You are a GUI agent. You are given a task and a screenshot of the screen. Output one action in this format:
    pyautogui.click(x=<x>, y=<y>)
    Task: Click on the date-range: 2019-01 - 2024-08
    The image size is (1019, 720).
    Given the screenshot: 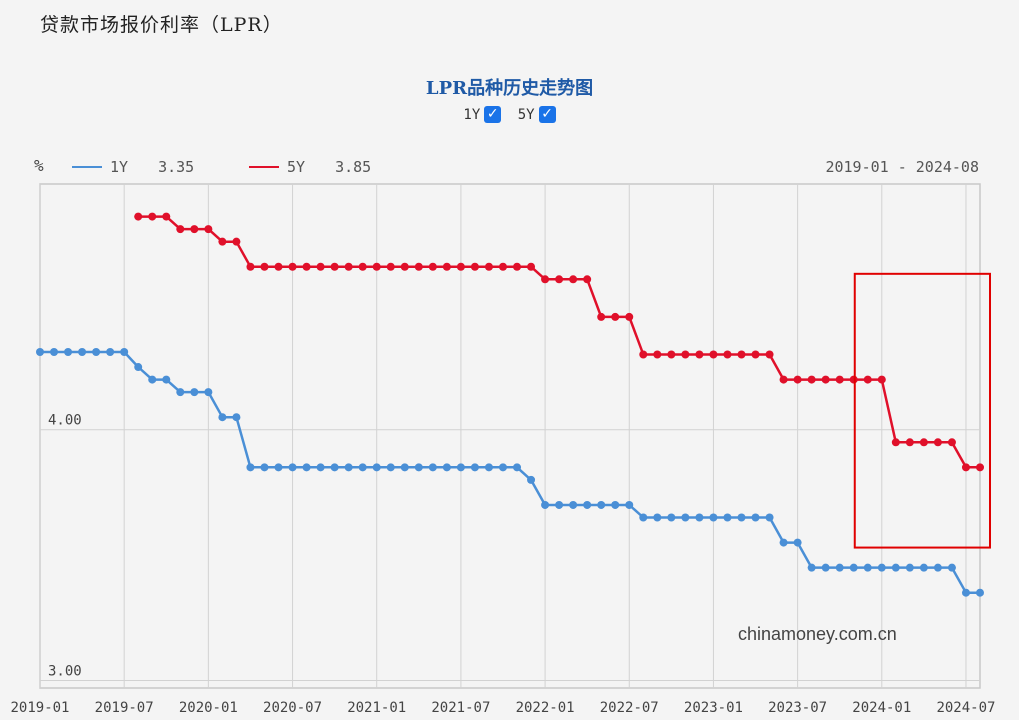 What is the action you would take?
    pyautogui.click(x=902, y=167)
    